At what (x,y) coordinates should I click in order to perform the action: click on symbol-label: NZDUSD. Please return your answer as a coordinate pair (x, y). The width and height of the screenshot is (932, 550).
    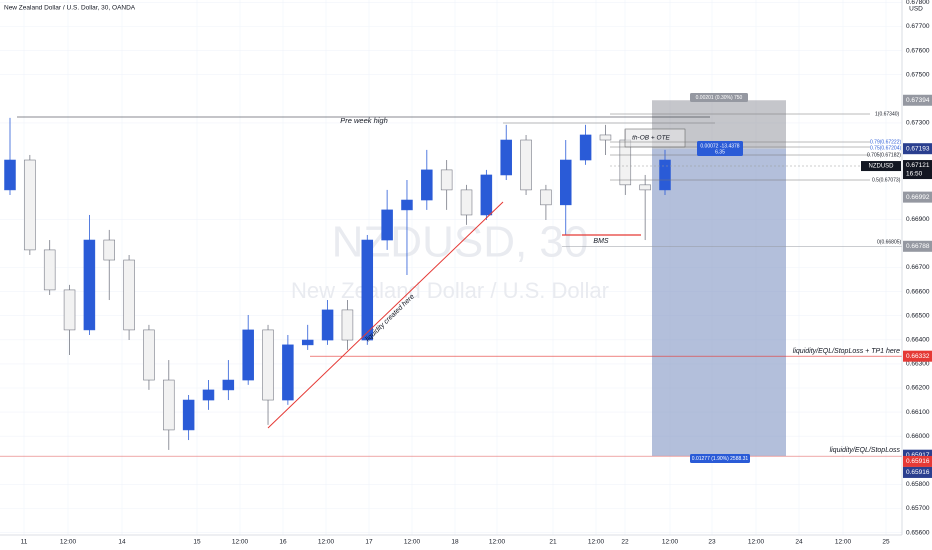
    Looking at the image, I should click on (882, 167).